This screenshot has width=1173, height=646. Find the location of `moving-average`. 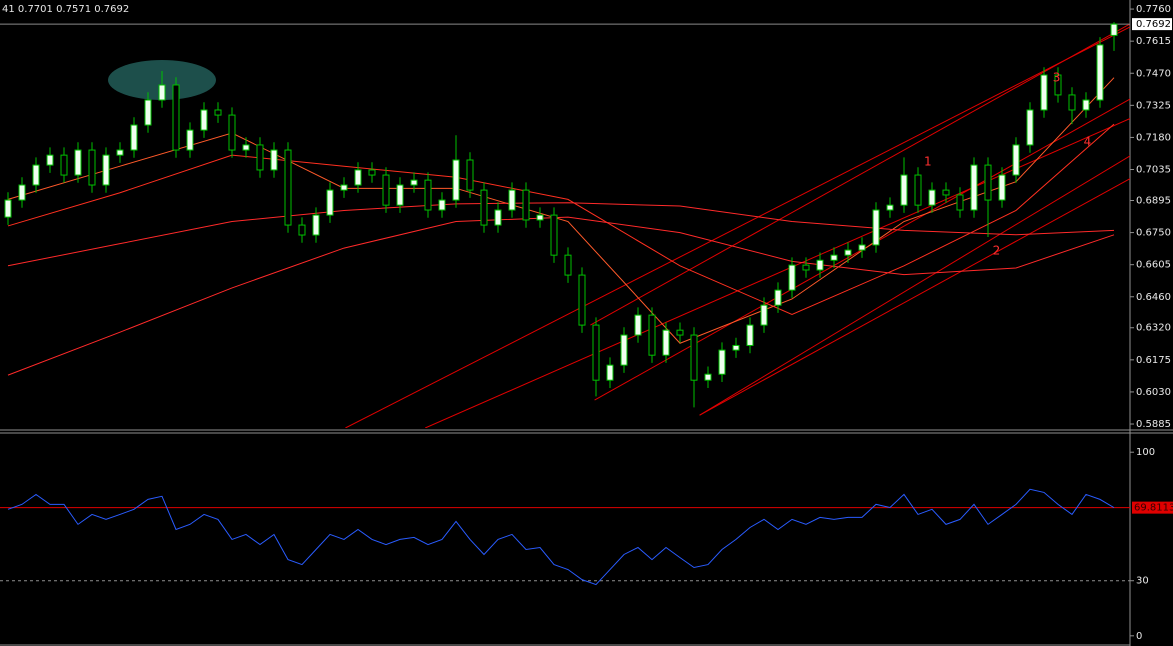

moving-average is located at coordinates (561, 234).